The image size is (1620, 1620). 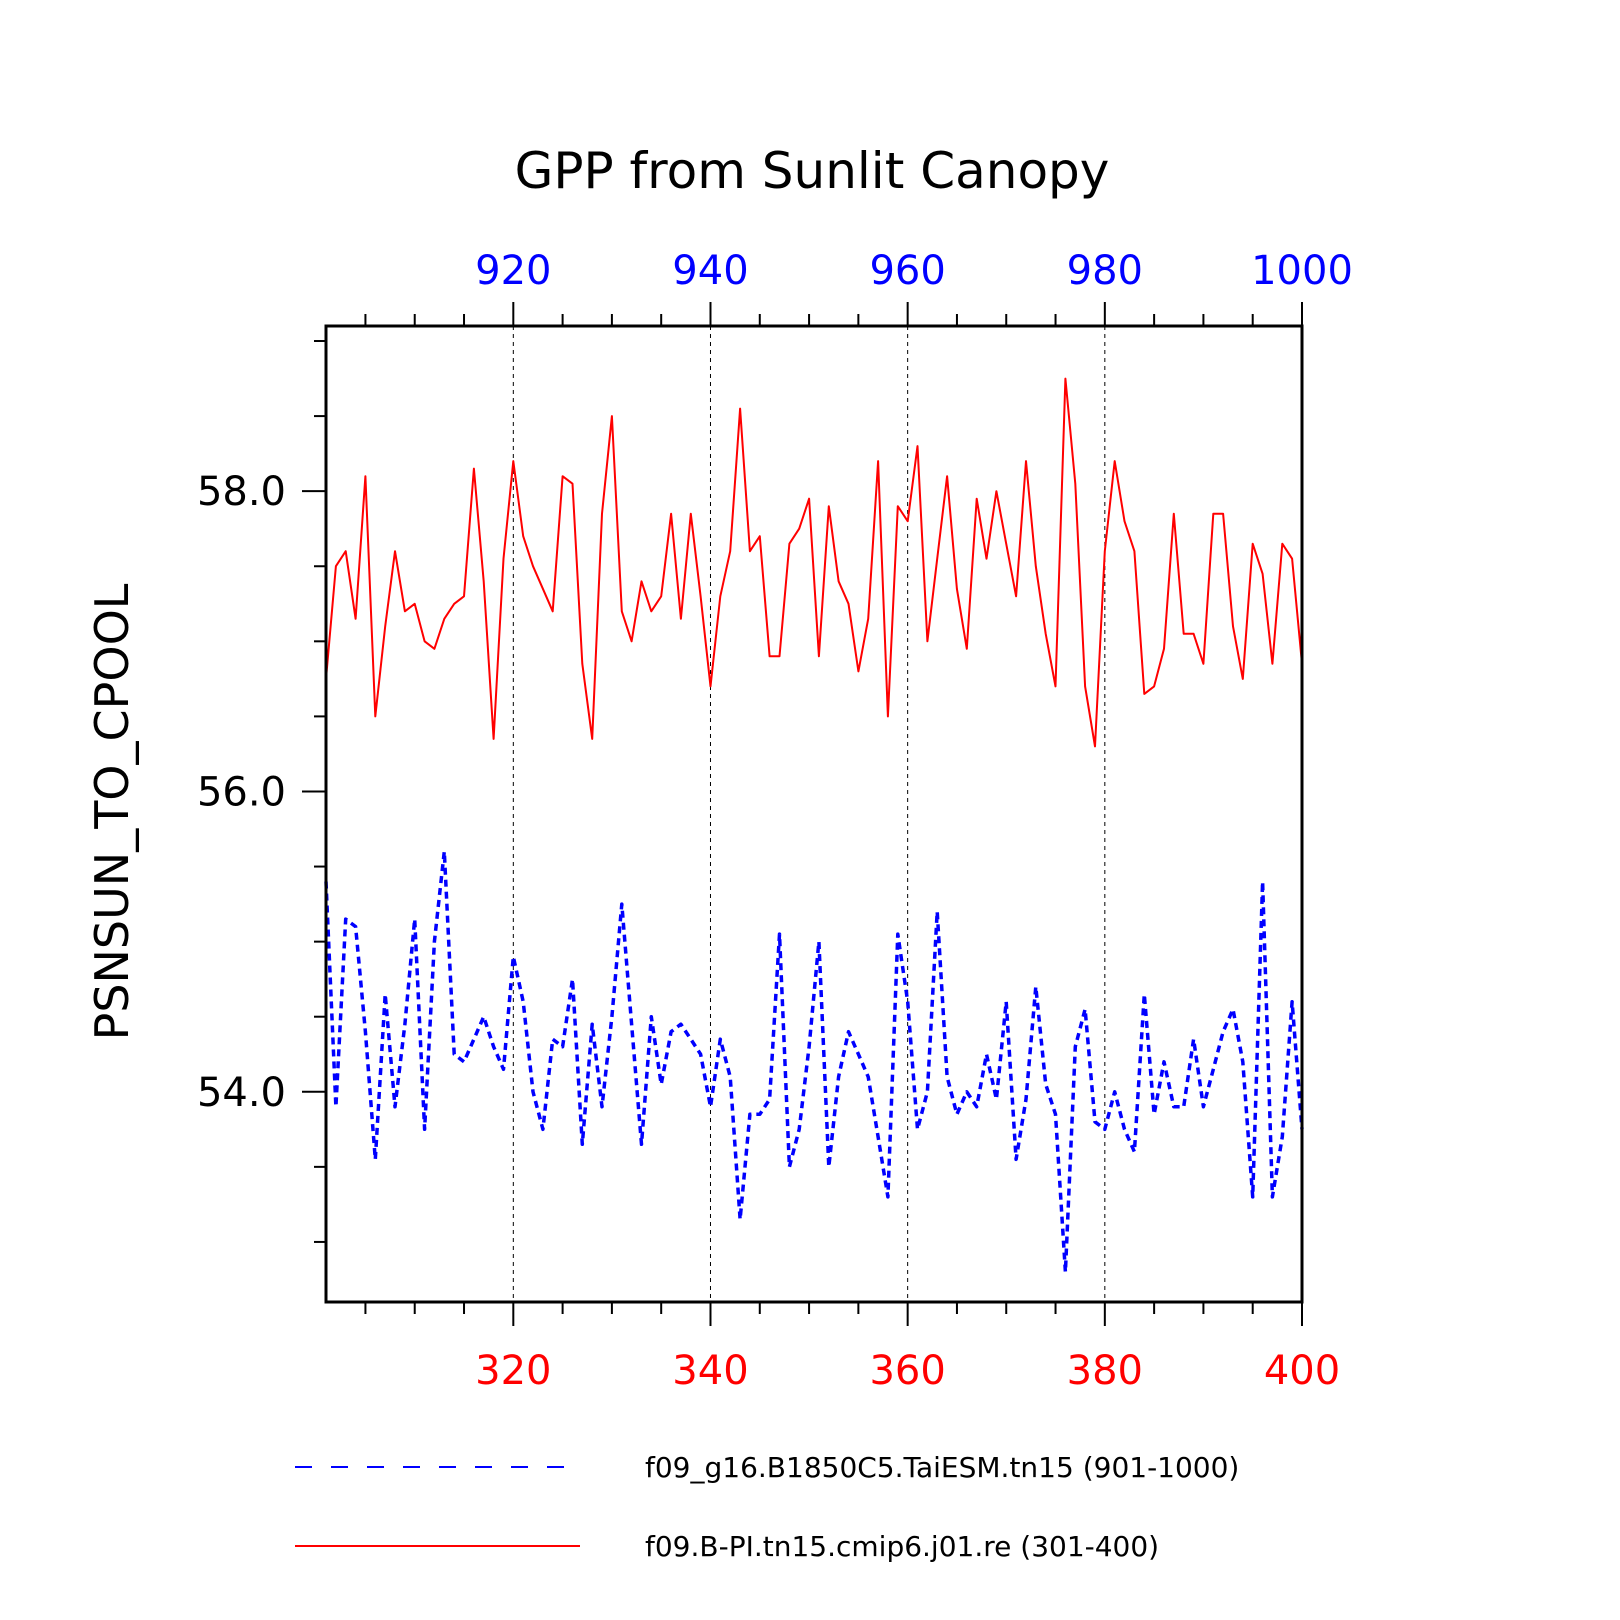 I want to click on top-tick-label-1000: 1000, so click(x=1302, y=271).